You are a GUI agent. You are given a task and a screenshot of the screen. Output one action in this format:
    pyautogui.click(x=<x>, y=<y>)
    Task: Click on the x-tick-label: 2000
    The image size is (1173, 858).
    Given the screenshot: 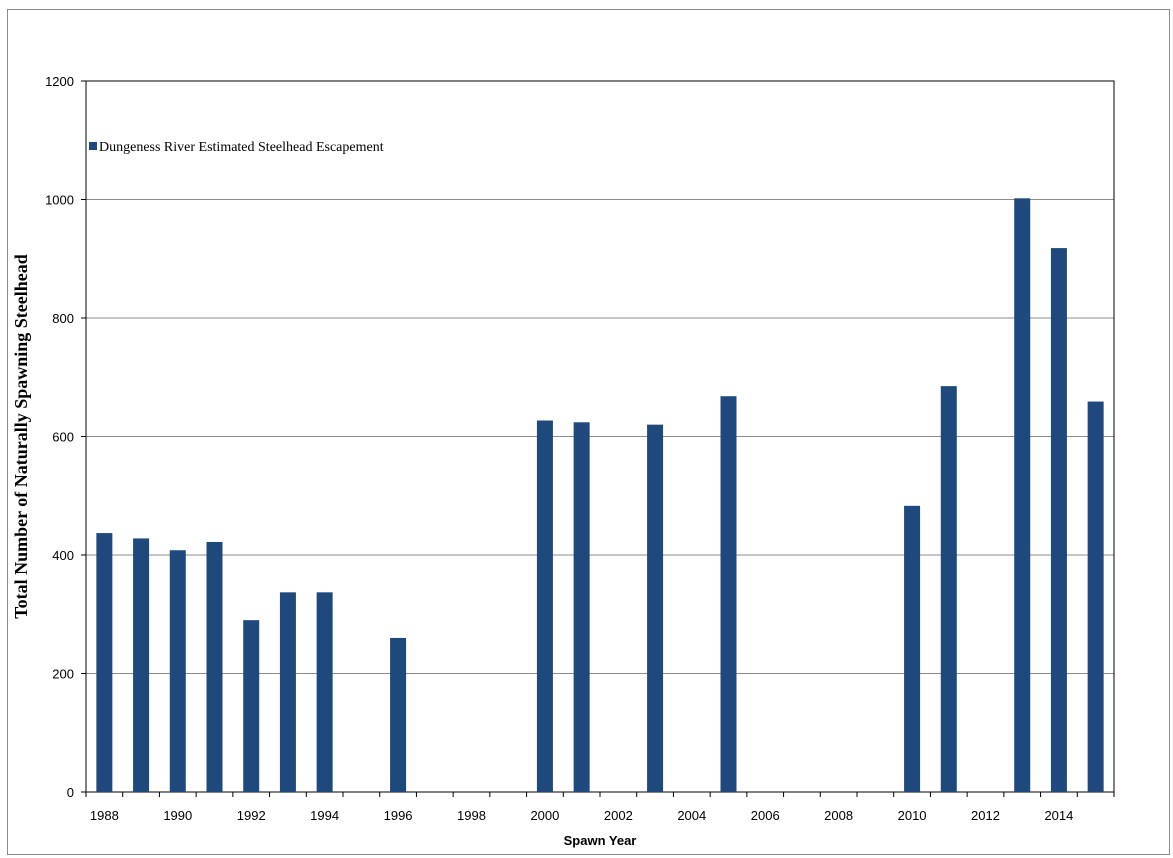 What is the action you would take?
    pyautogui.click(x=544, y=815)
    